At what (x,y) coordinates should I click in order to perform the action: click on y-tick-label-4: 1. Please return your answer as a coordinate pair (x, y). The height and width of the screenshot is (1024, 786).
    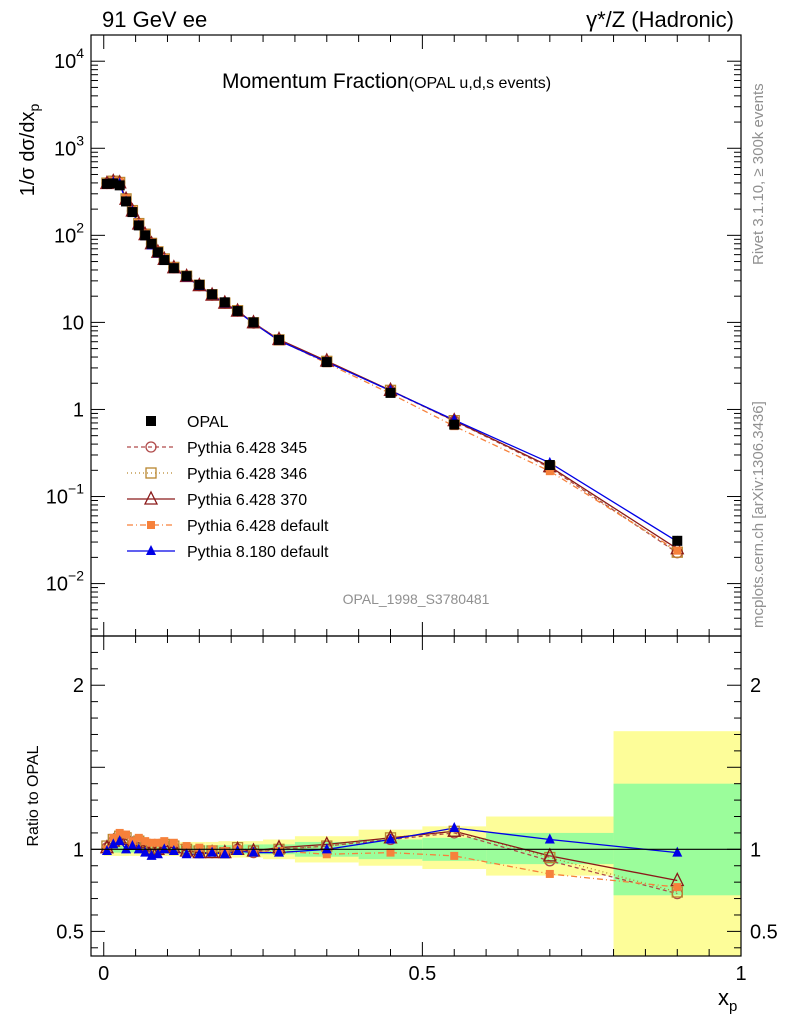
    Looking at the image, I should click on (78, 410).